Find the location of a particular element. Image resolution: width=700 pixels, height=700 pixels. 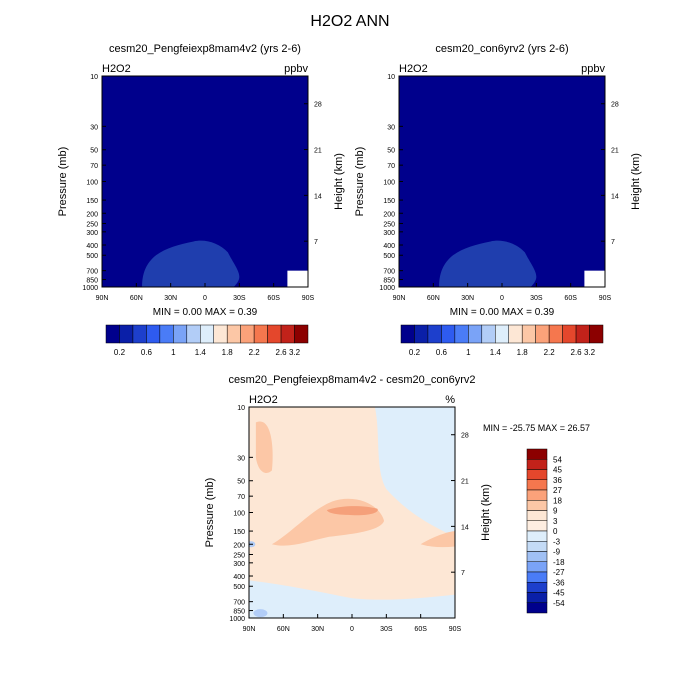

y-tick-label: 700 is located at coordinates (239, 603).